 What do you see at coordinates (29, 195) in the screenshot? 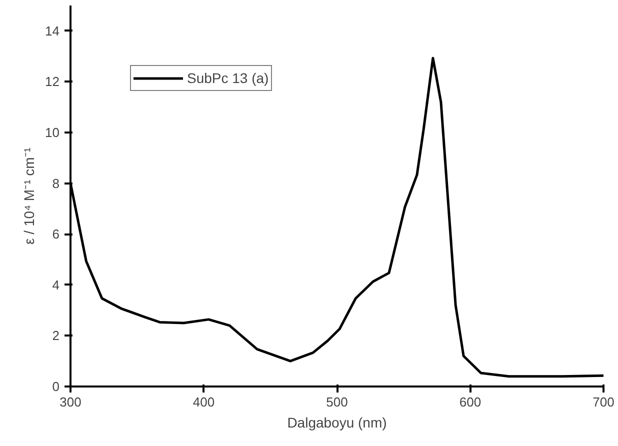
I see `y-axis-title: ε / 10⁴ M⁻¹ cm⁻¹` at bounding box center [29, 195].